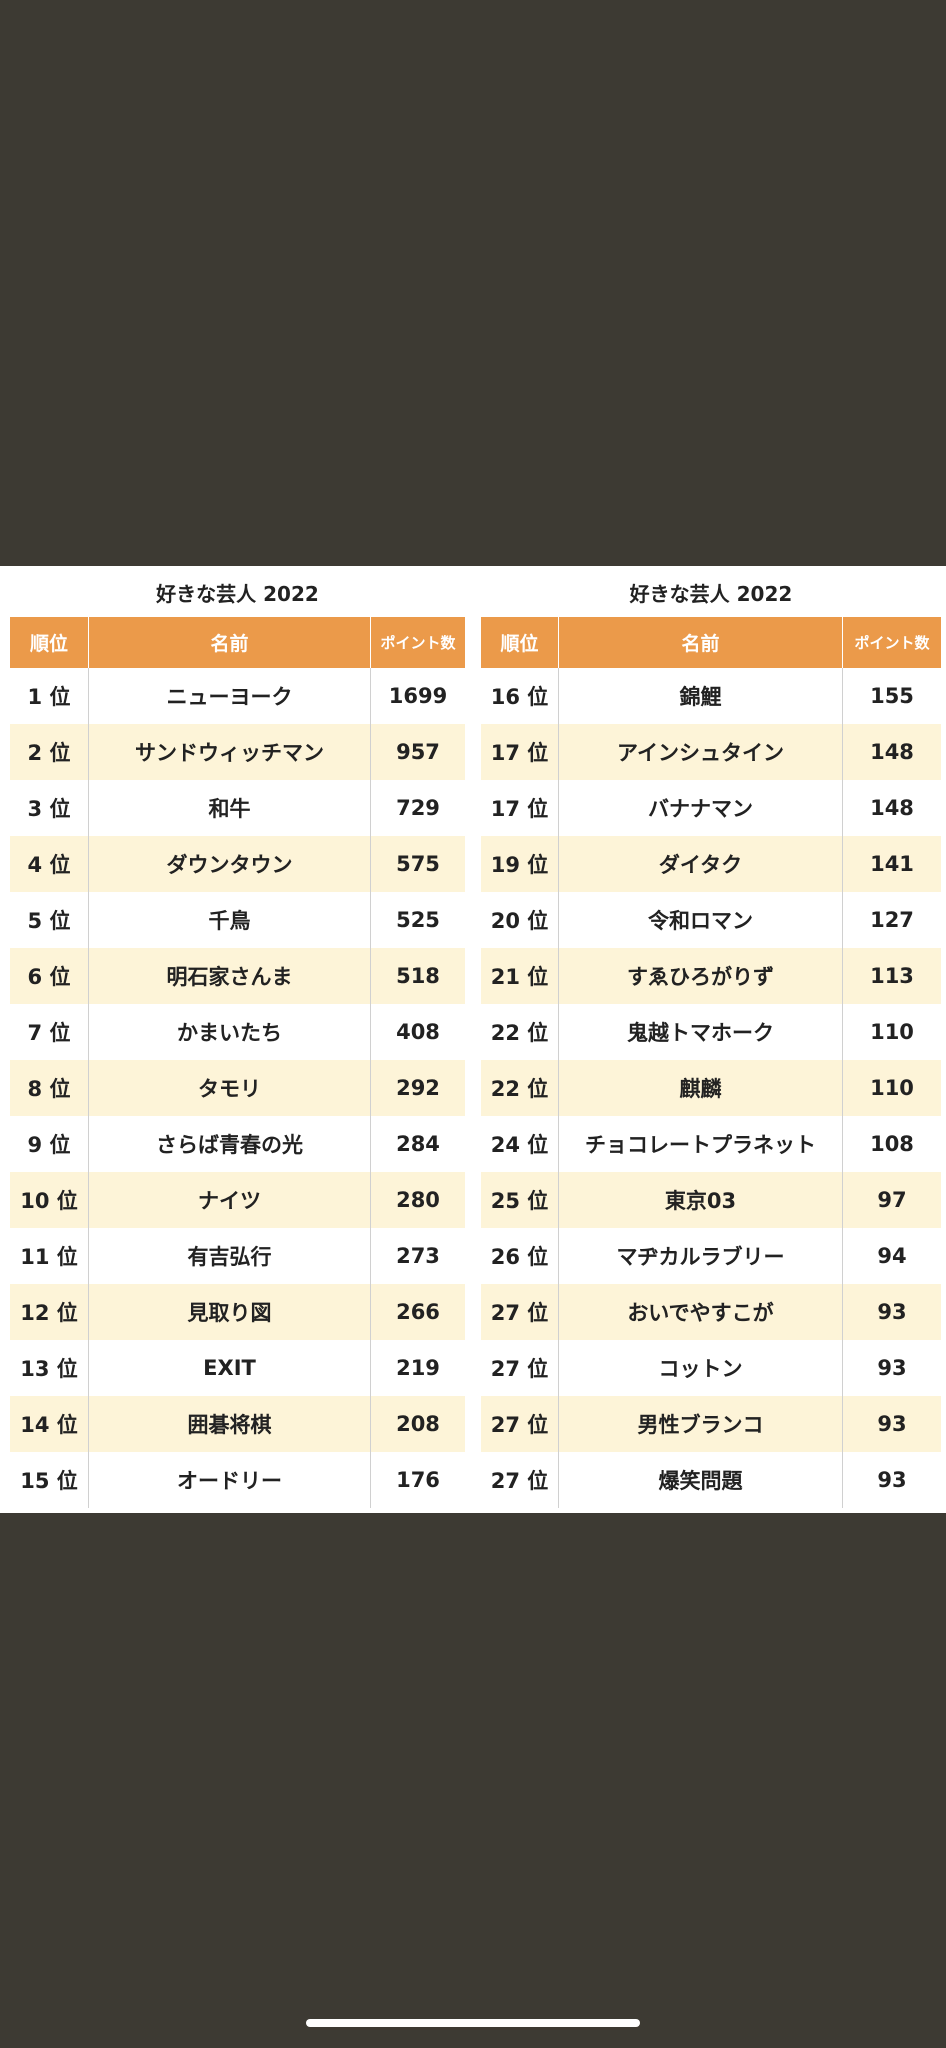  Describe the element at coordinates (892, 696) in the screenshot. I see `table-cell: 155` at that location.